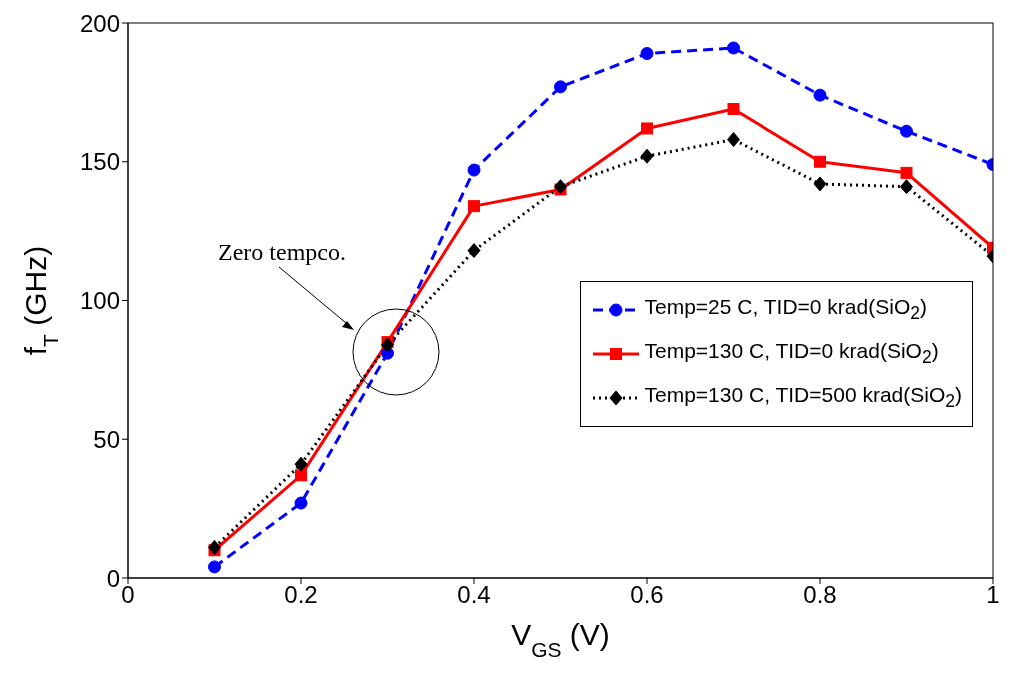 The height and width of the screenshot is (675, 1012). What do you see at coordinates (106, 439) in the screenshot?
I see `y-tick-label: 50` at bounding box center [106, 439].